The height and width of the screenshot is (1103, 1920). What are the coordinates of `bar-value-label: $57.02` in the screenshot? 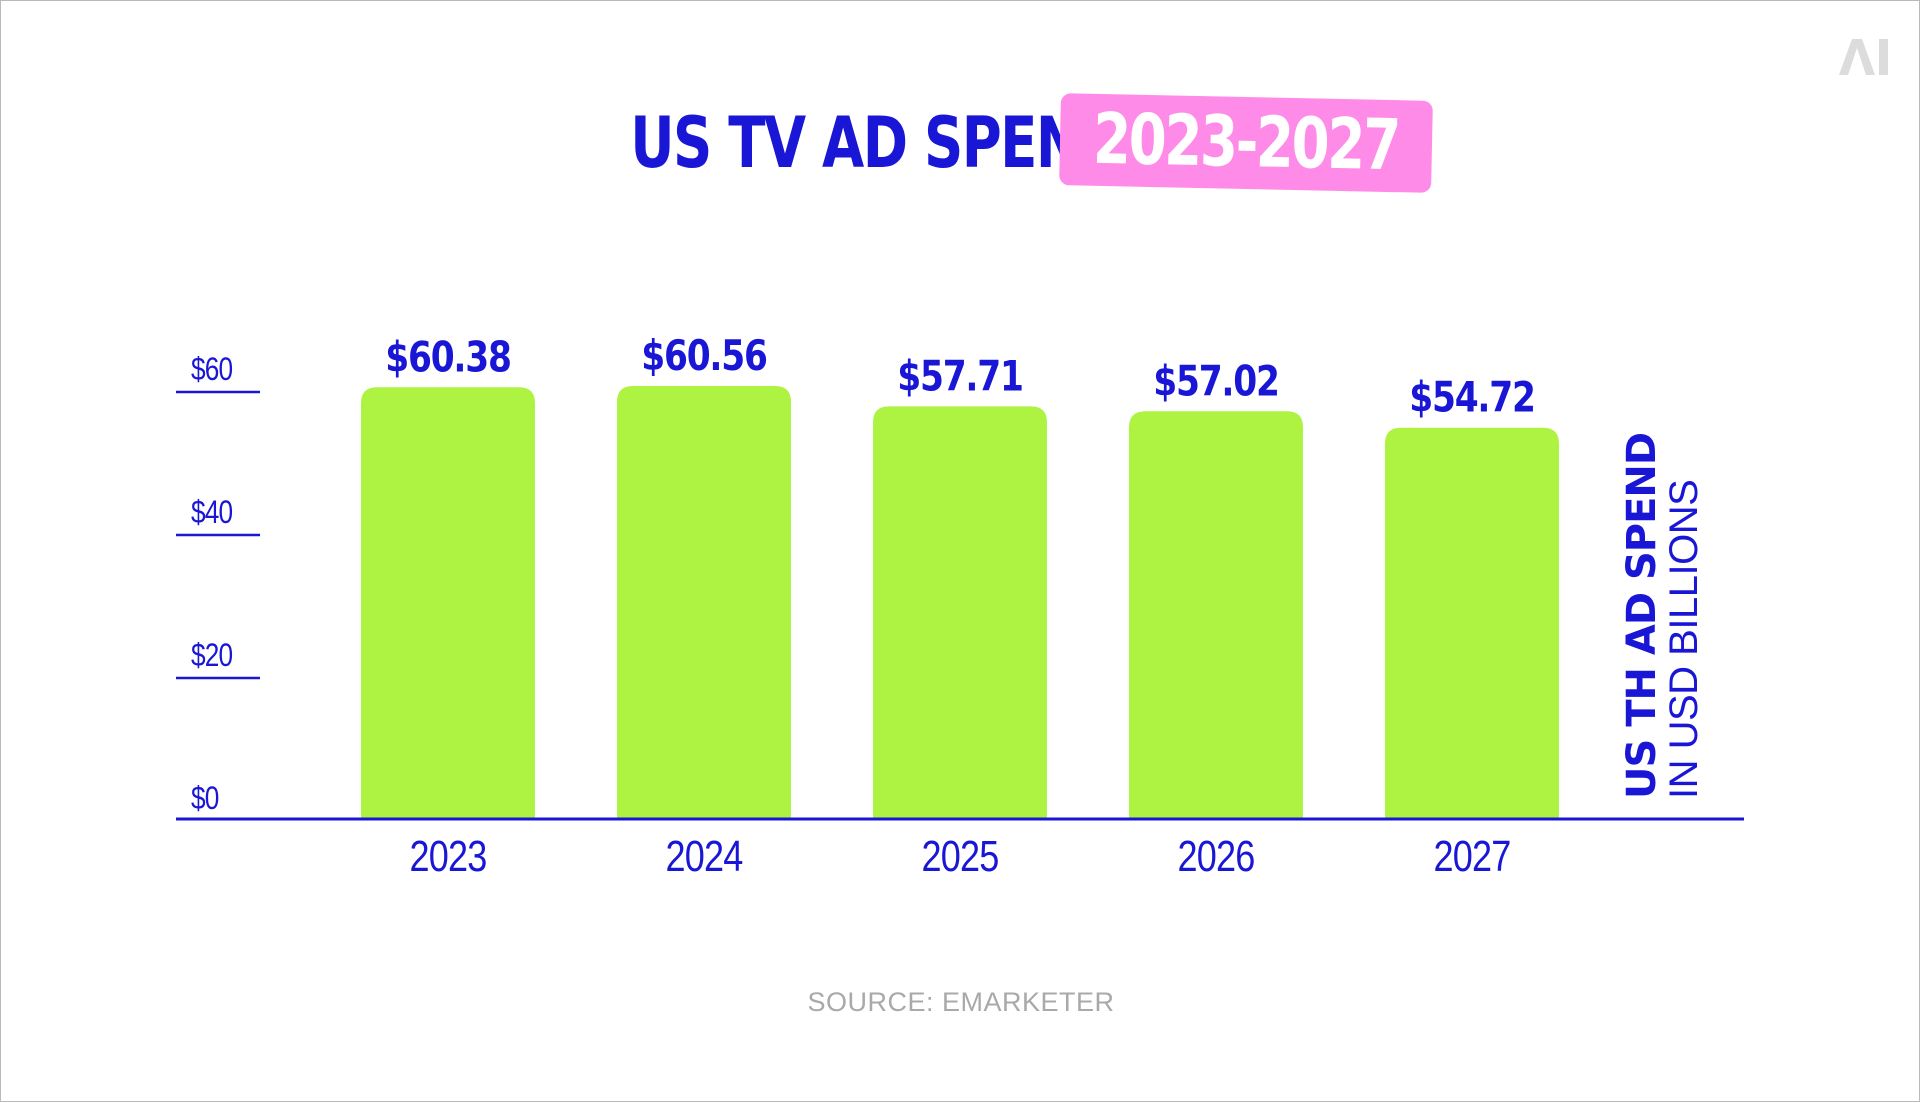 It's located at (1215, 381).